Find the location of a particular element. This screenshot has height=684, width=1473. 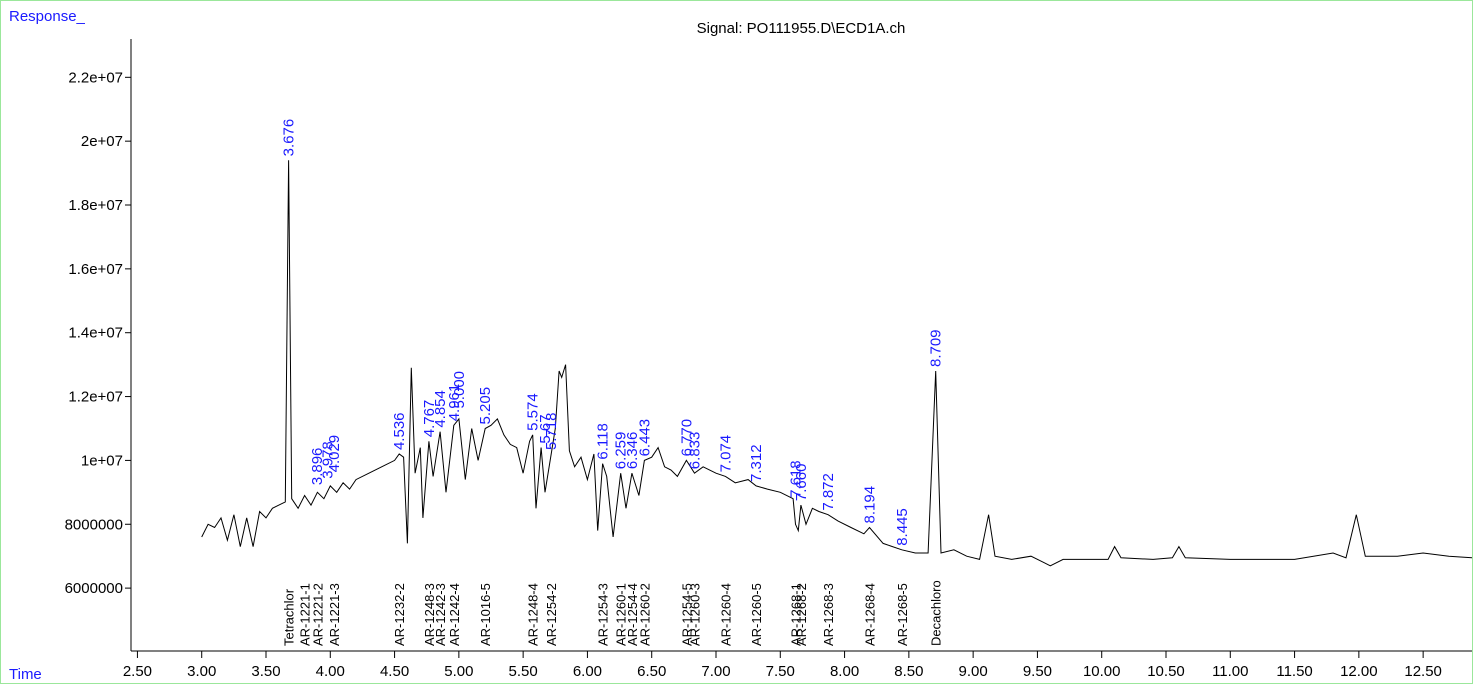

peak-label: 7.660 is located at coordinates (801, 483).